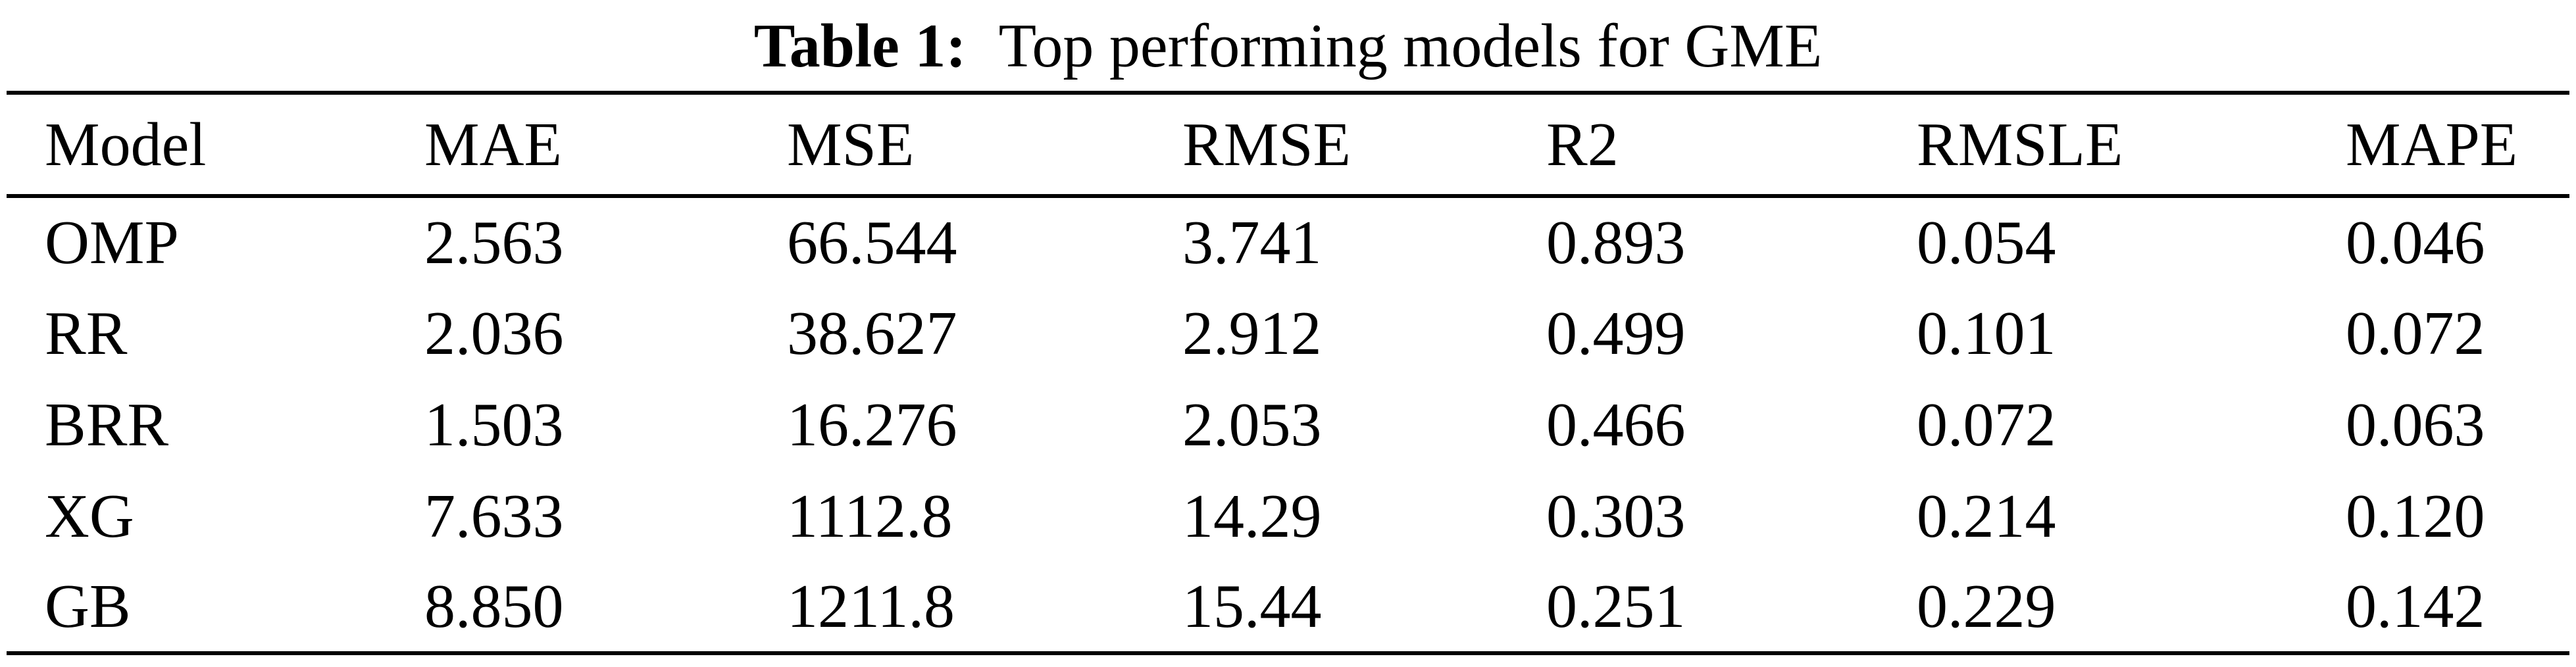 The height and width of the screenshot is (667, 2576). What do you see at coordinates (860, 46) in the screenshot?
I see `table-caption-label: Table 1:` at bounding box center [860, 46].